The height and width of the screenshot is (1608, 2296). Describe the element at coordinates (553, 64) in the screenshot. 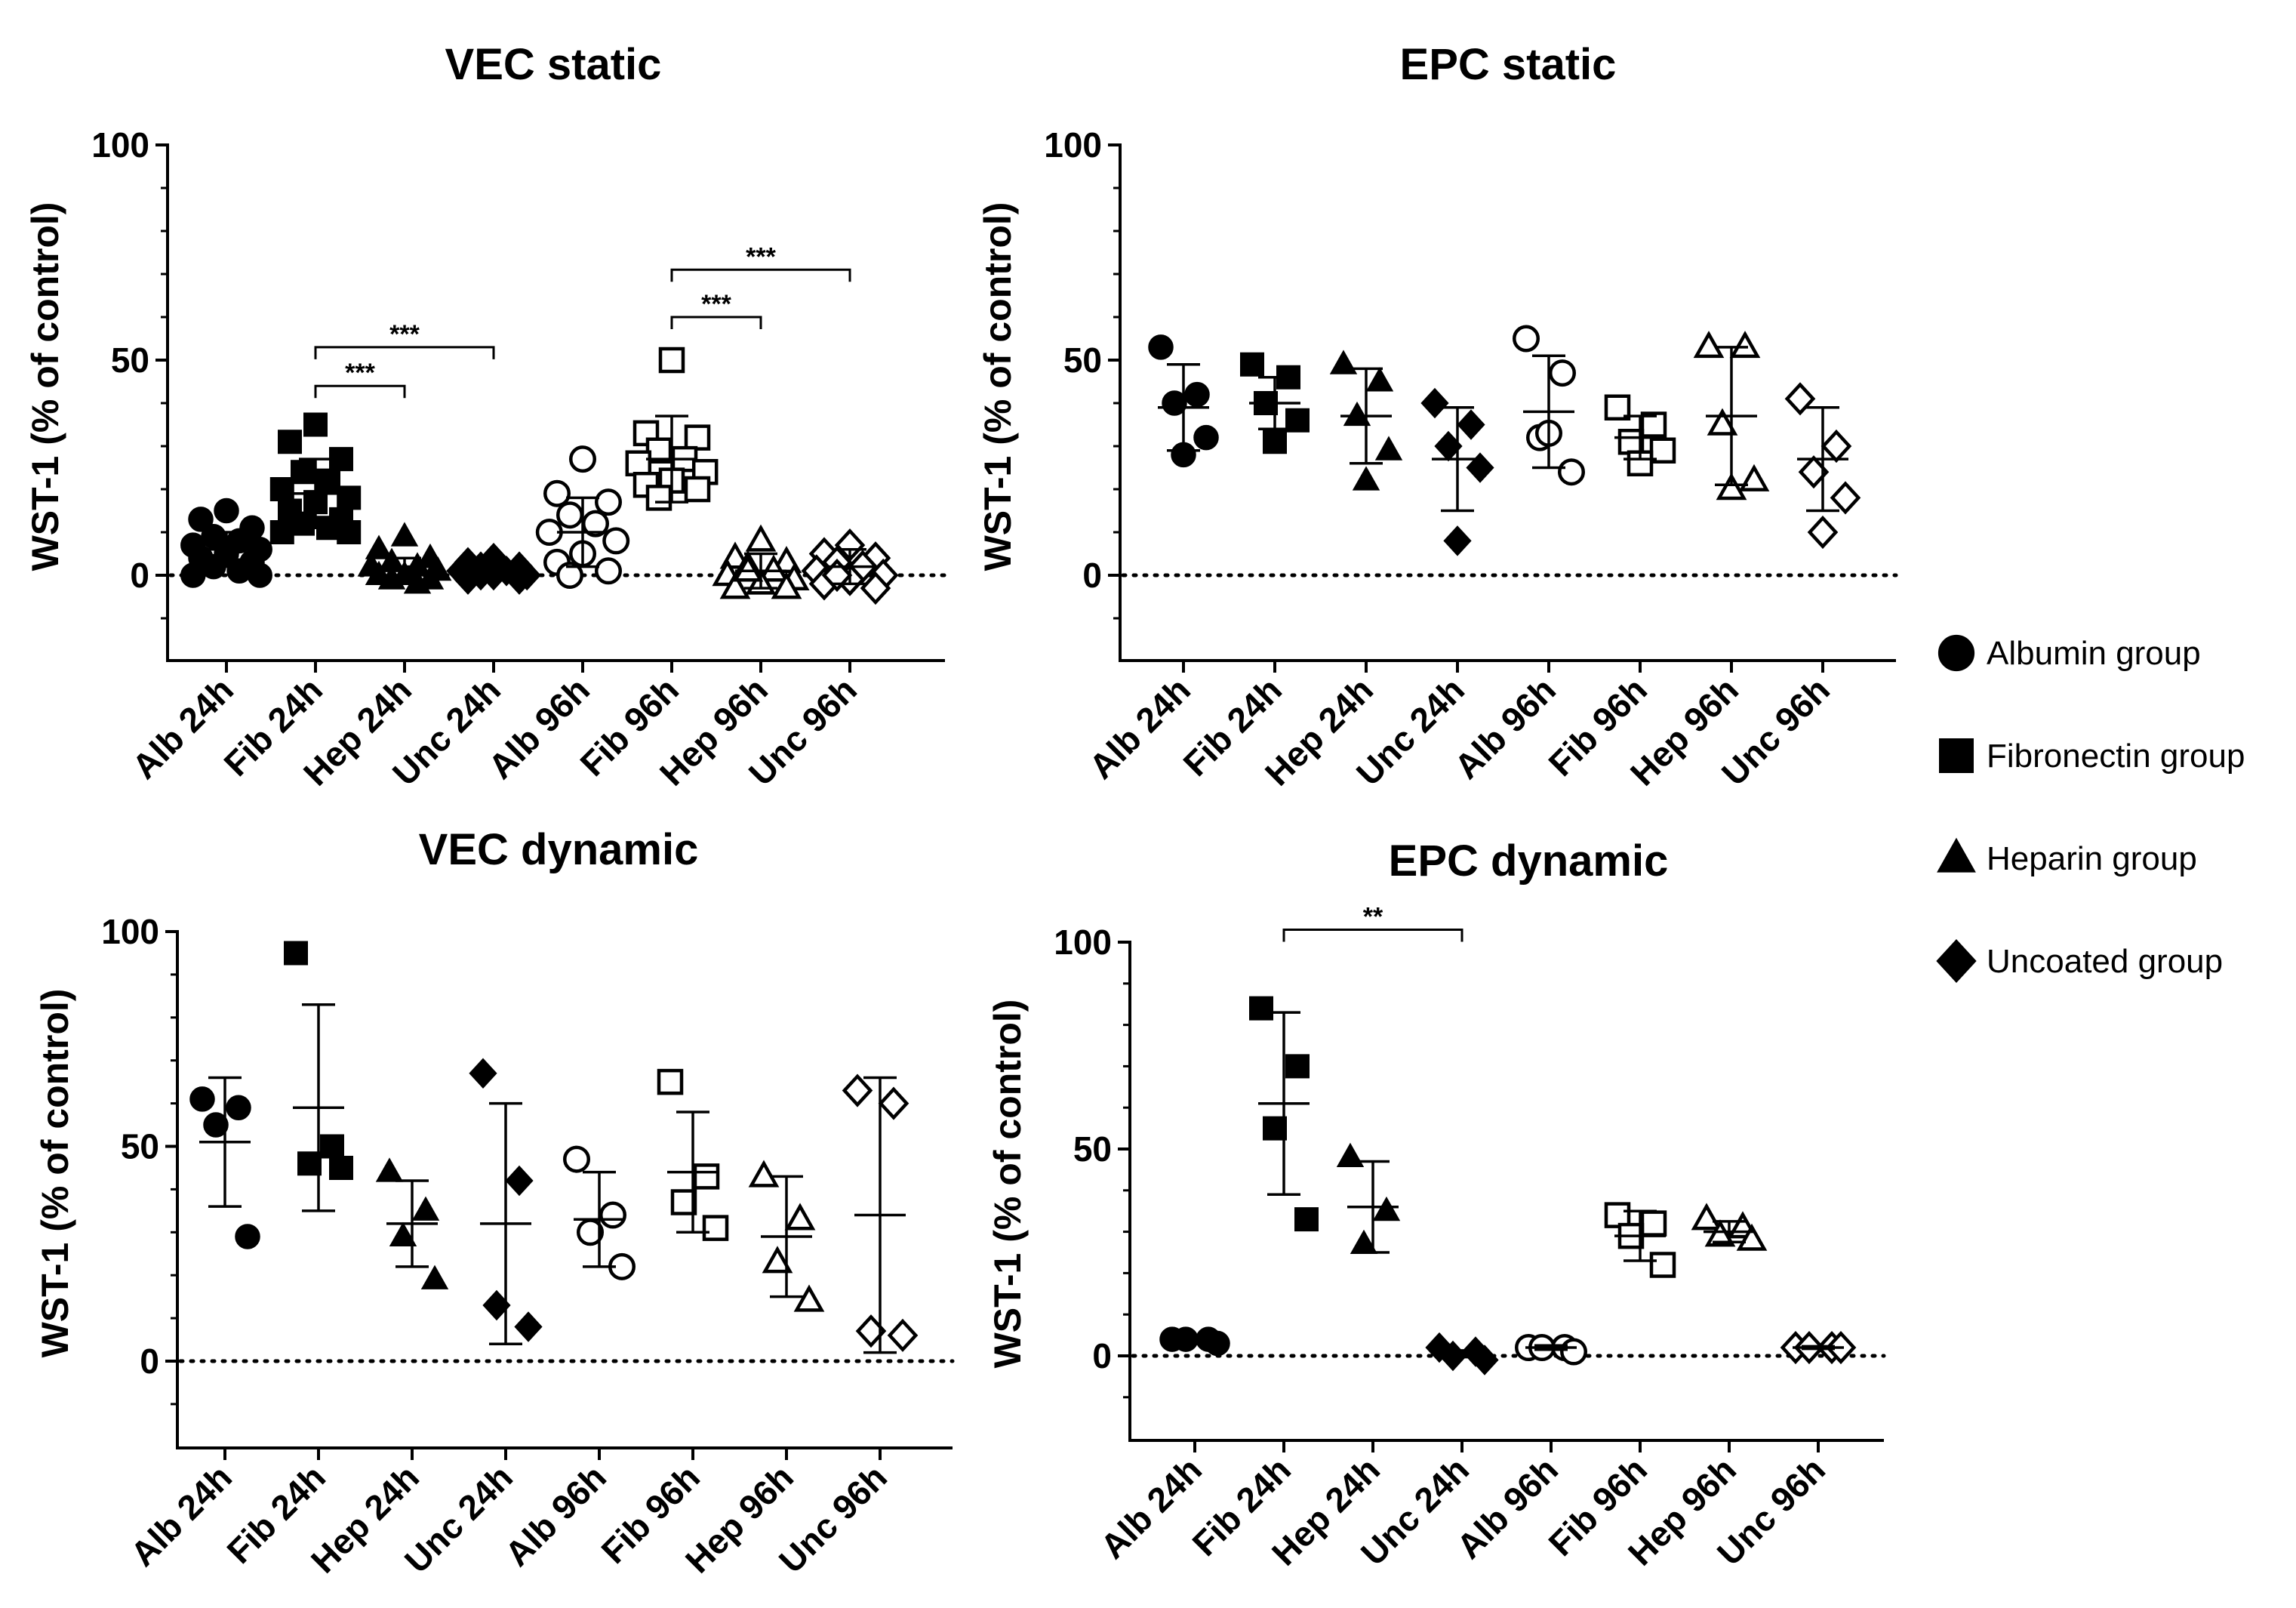

I see `chart-title: VEC static` at that location.